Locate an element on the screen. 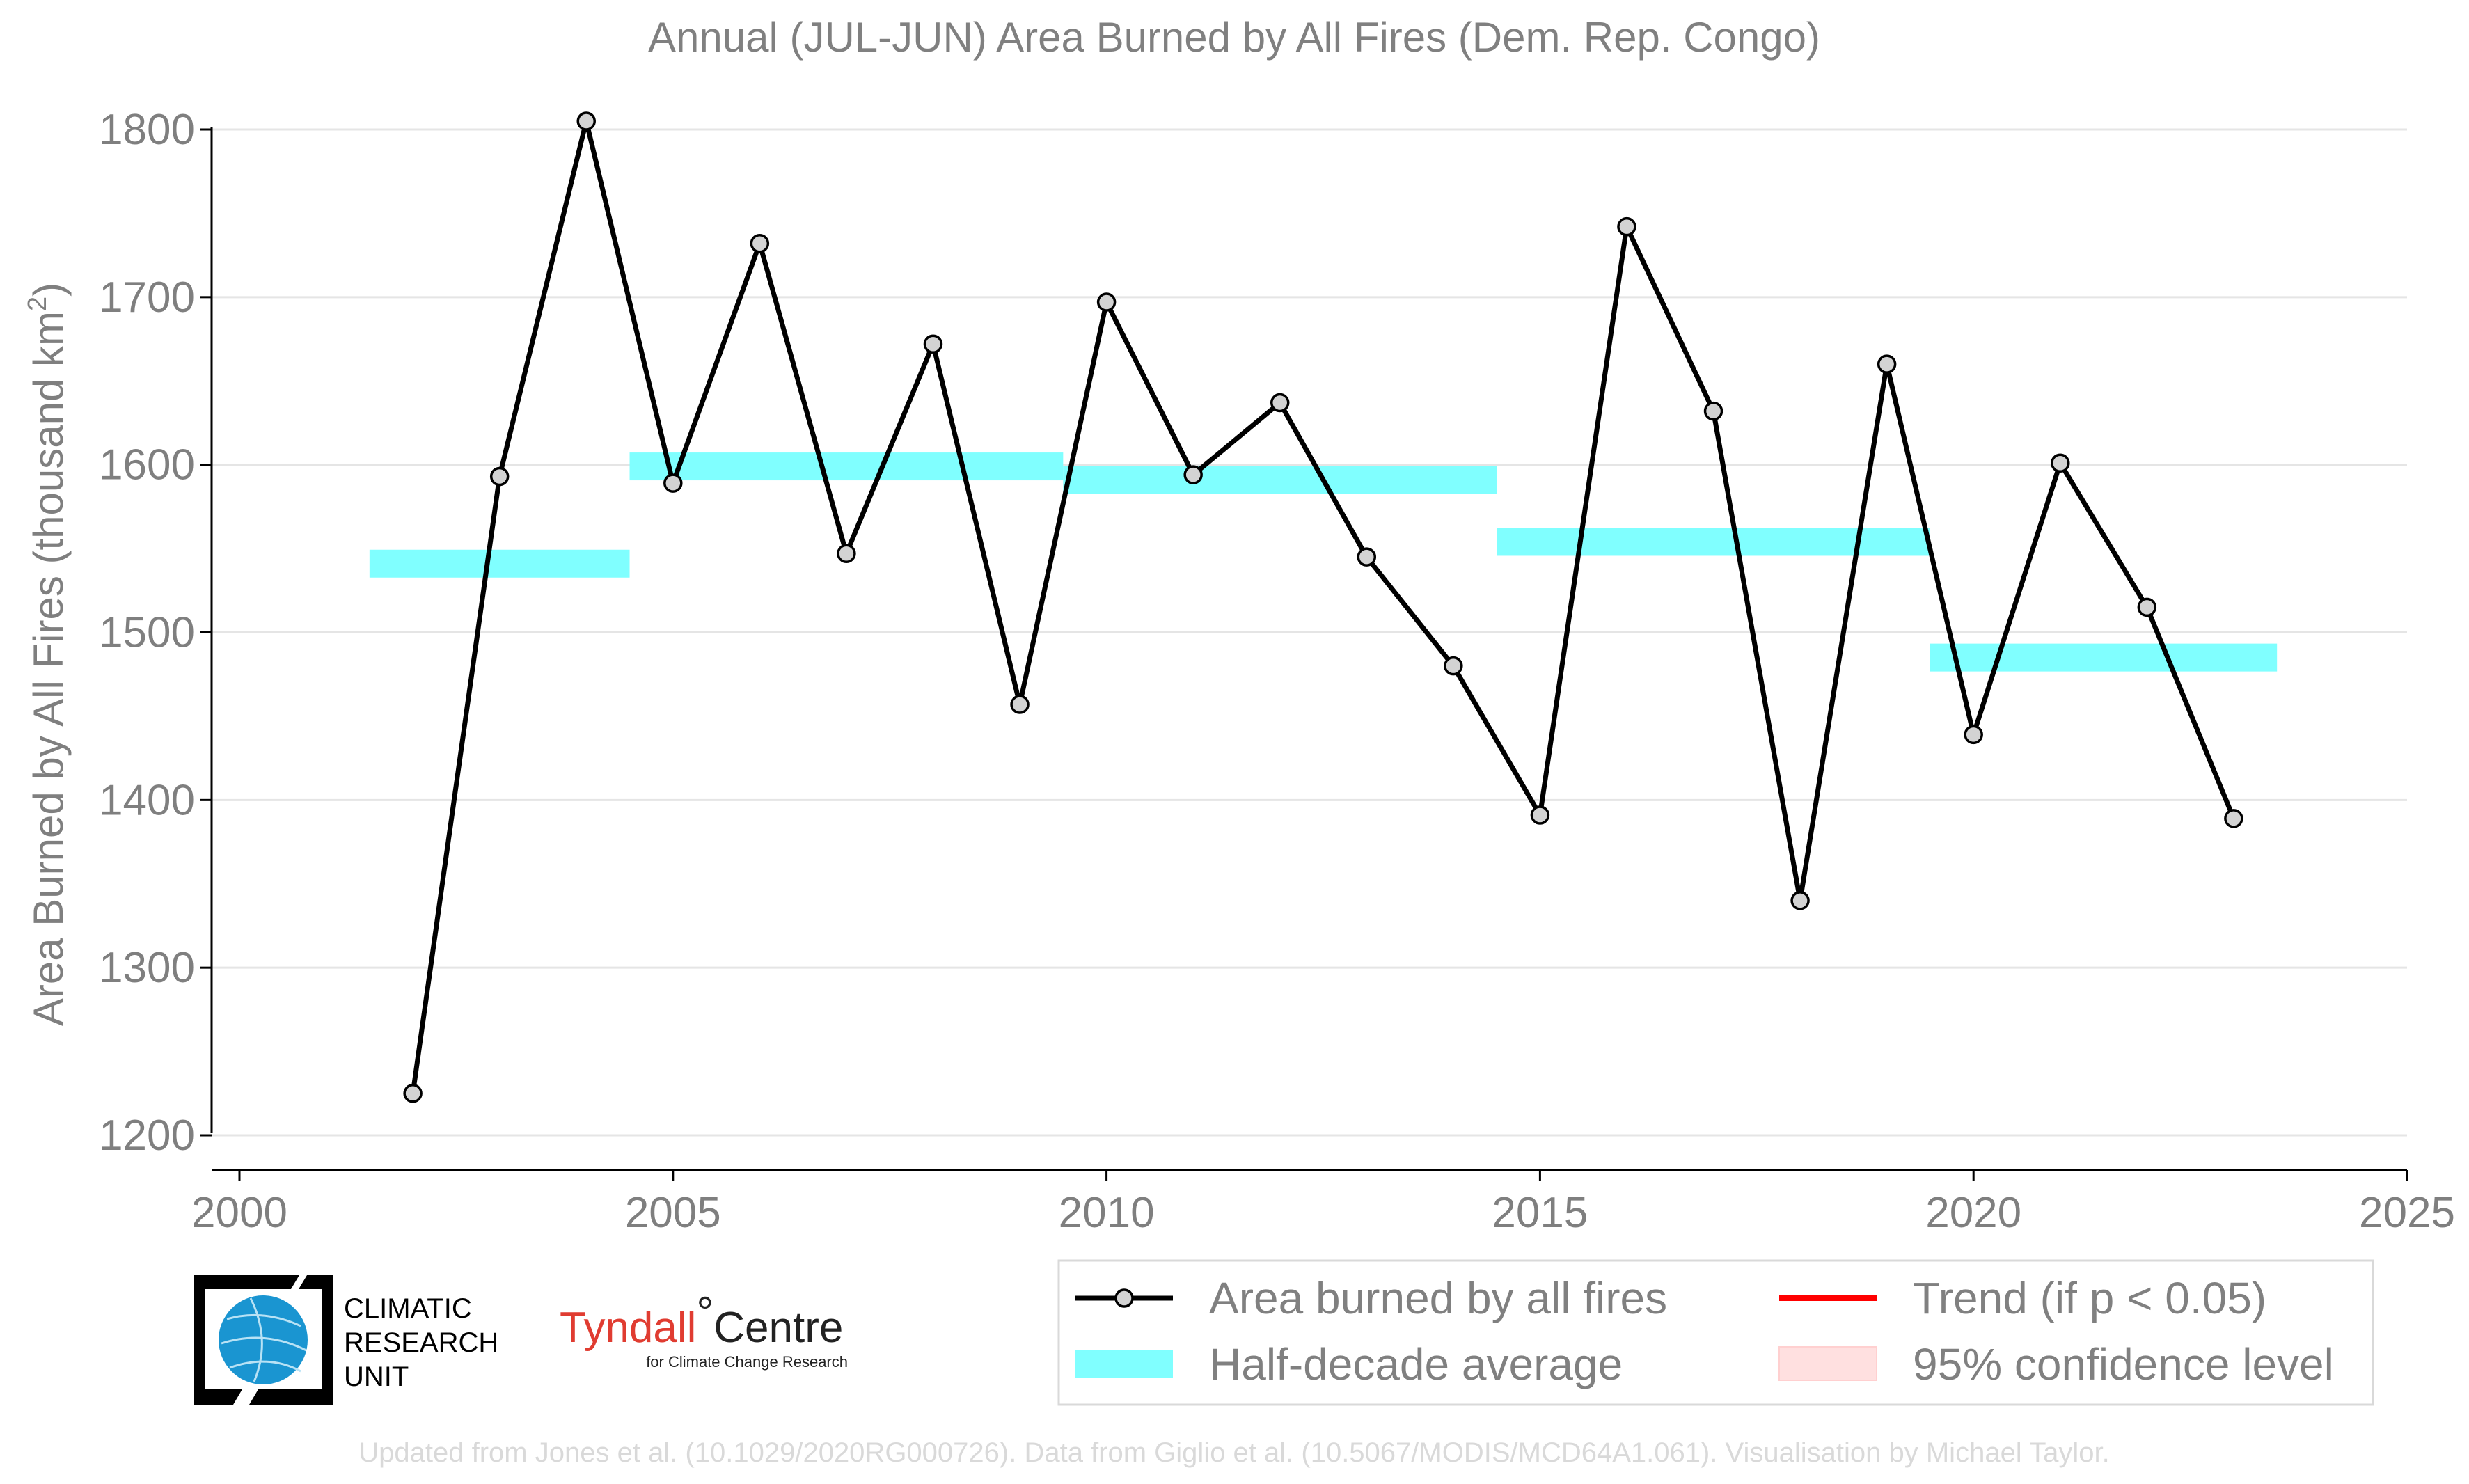  data-point-2020 is located at coordinates (1973, 735).